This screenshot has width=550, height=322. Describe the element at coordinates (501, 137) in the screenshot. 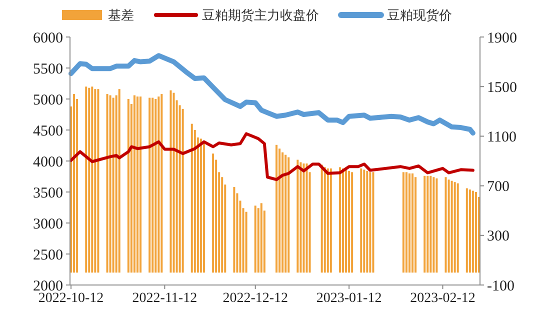

I see `y2-tick-label: 1100` at that location.